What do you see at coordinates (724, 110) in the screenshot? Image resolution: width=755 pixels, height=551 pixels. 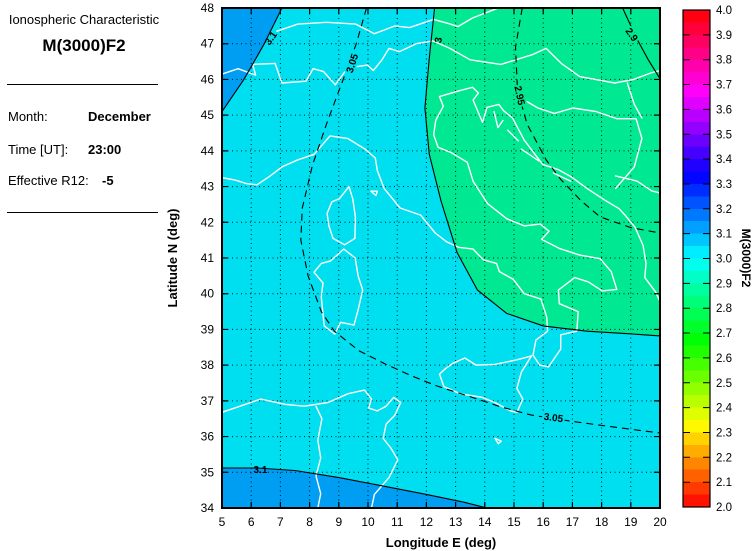 I see `colorbar-tick-label: 3.6` at bounding box center [724, 110].